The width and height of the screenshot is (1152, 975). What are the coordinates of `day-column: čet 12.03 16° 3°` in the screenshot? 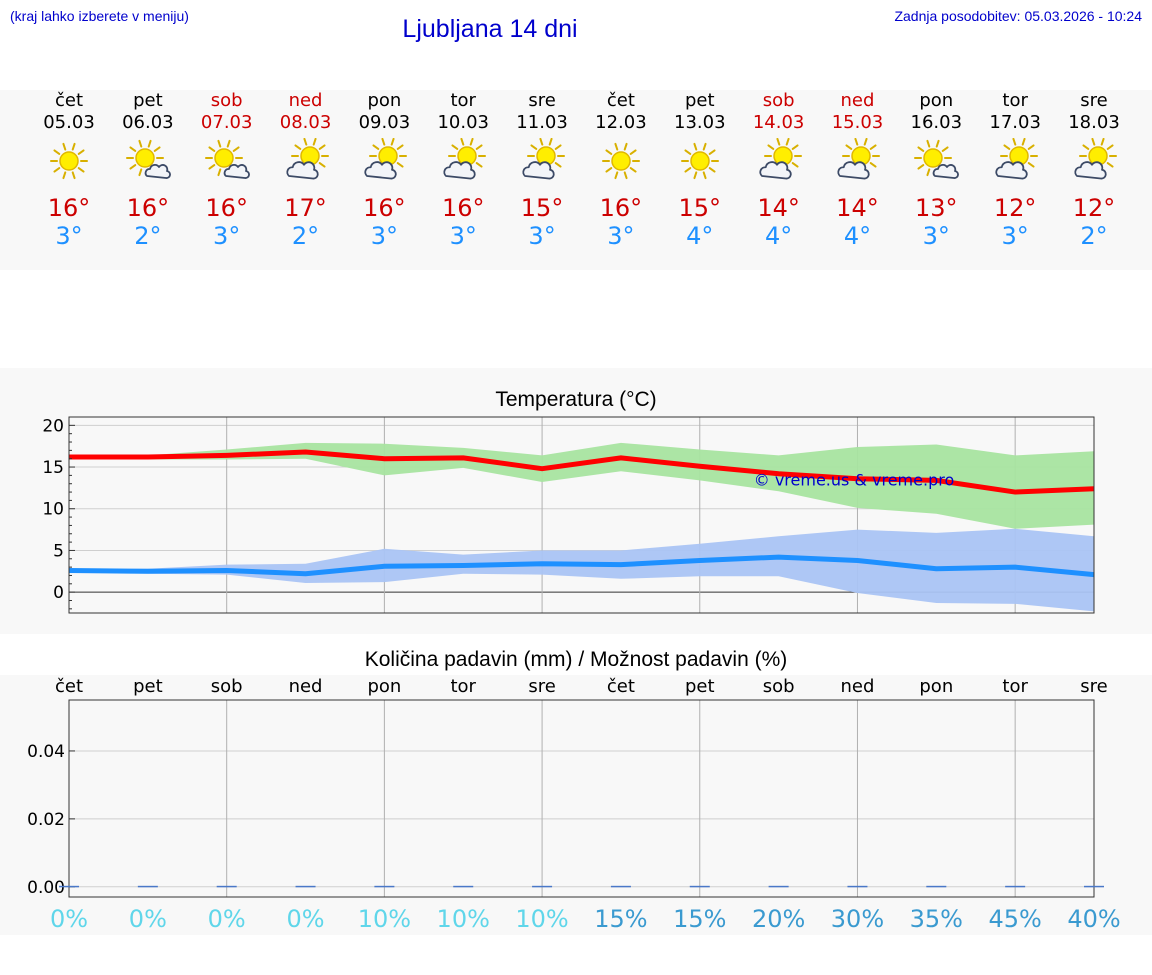 It's located at (621, 170).